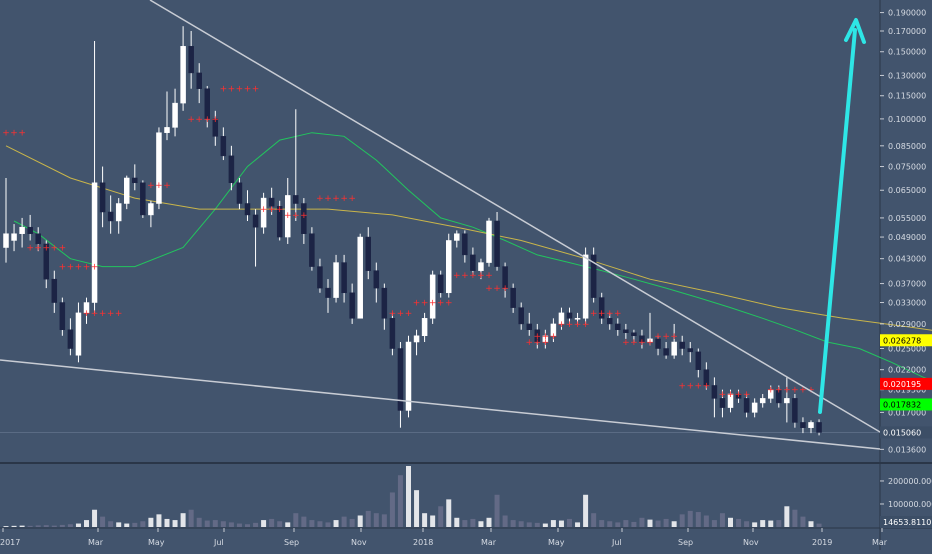 This screenshot has height=554, width=932. I want to click on price-tick-label: 0.017000, so click(907, 412).